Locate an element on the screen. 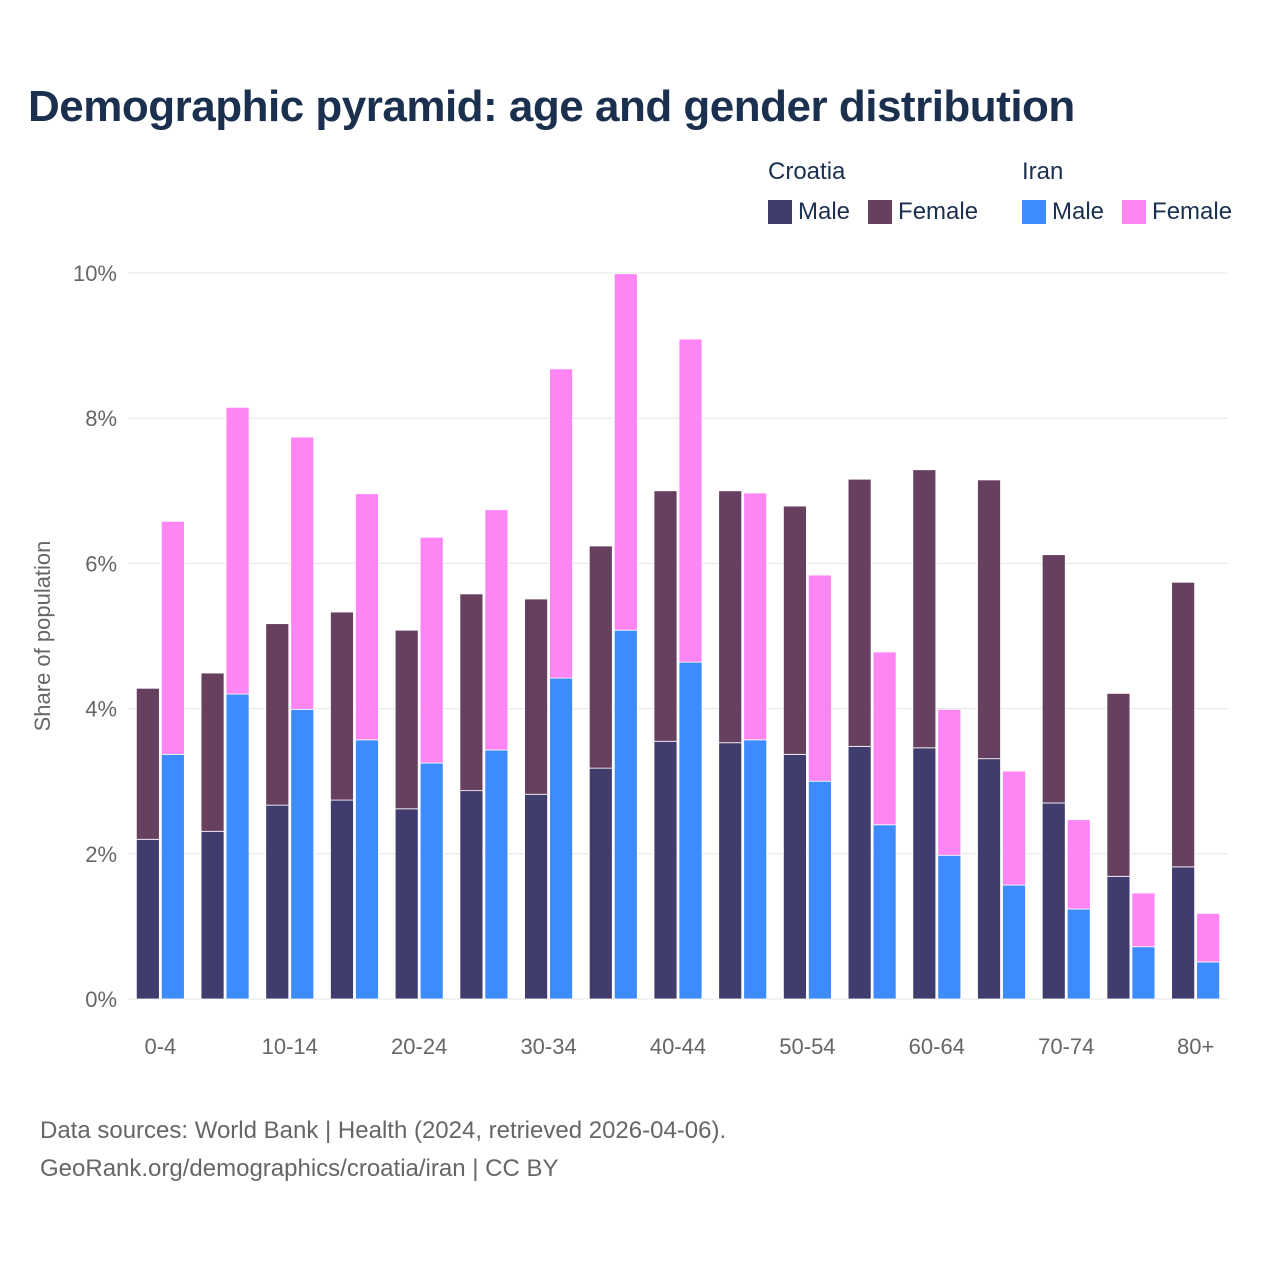 The width and height of the screenshot is (1280, 1280). y-tick-label: 2% is located at coordinates (101, 854).